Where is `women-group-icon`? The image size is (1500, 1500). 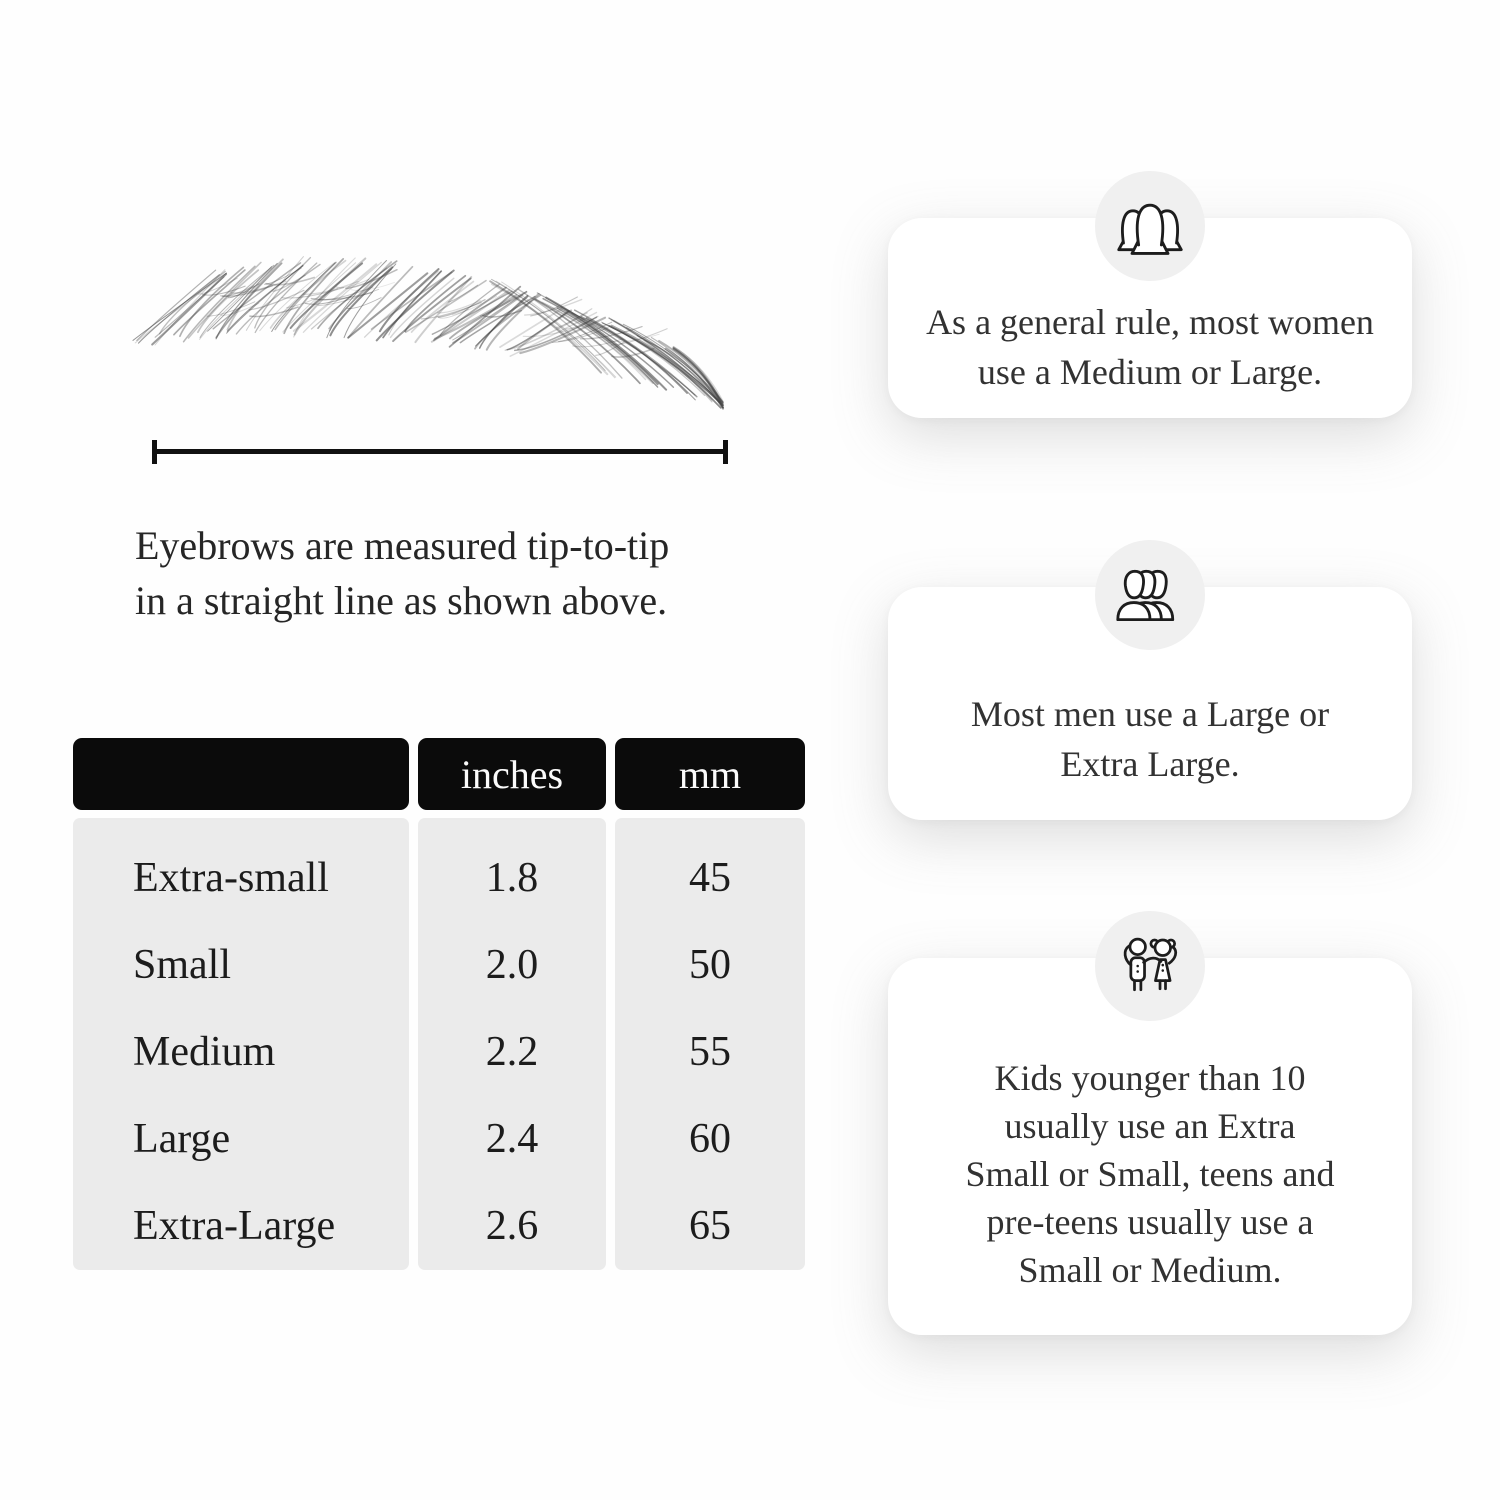 women-group-icon is located at coordinates (1150, 229).